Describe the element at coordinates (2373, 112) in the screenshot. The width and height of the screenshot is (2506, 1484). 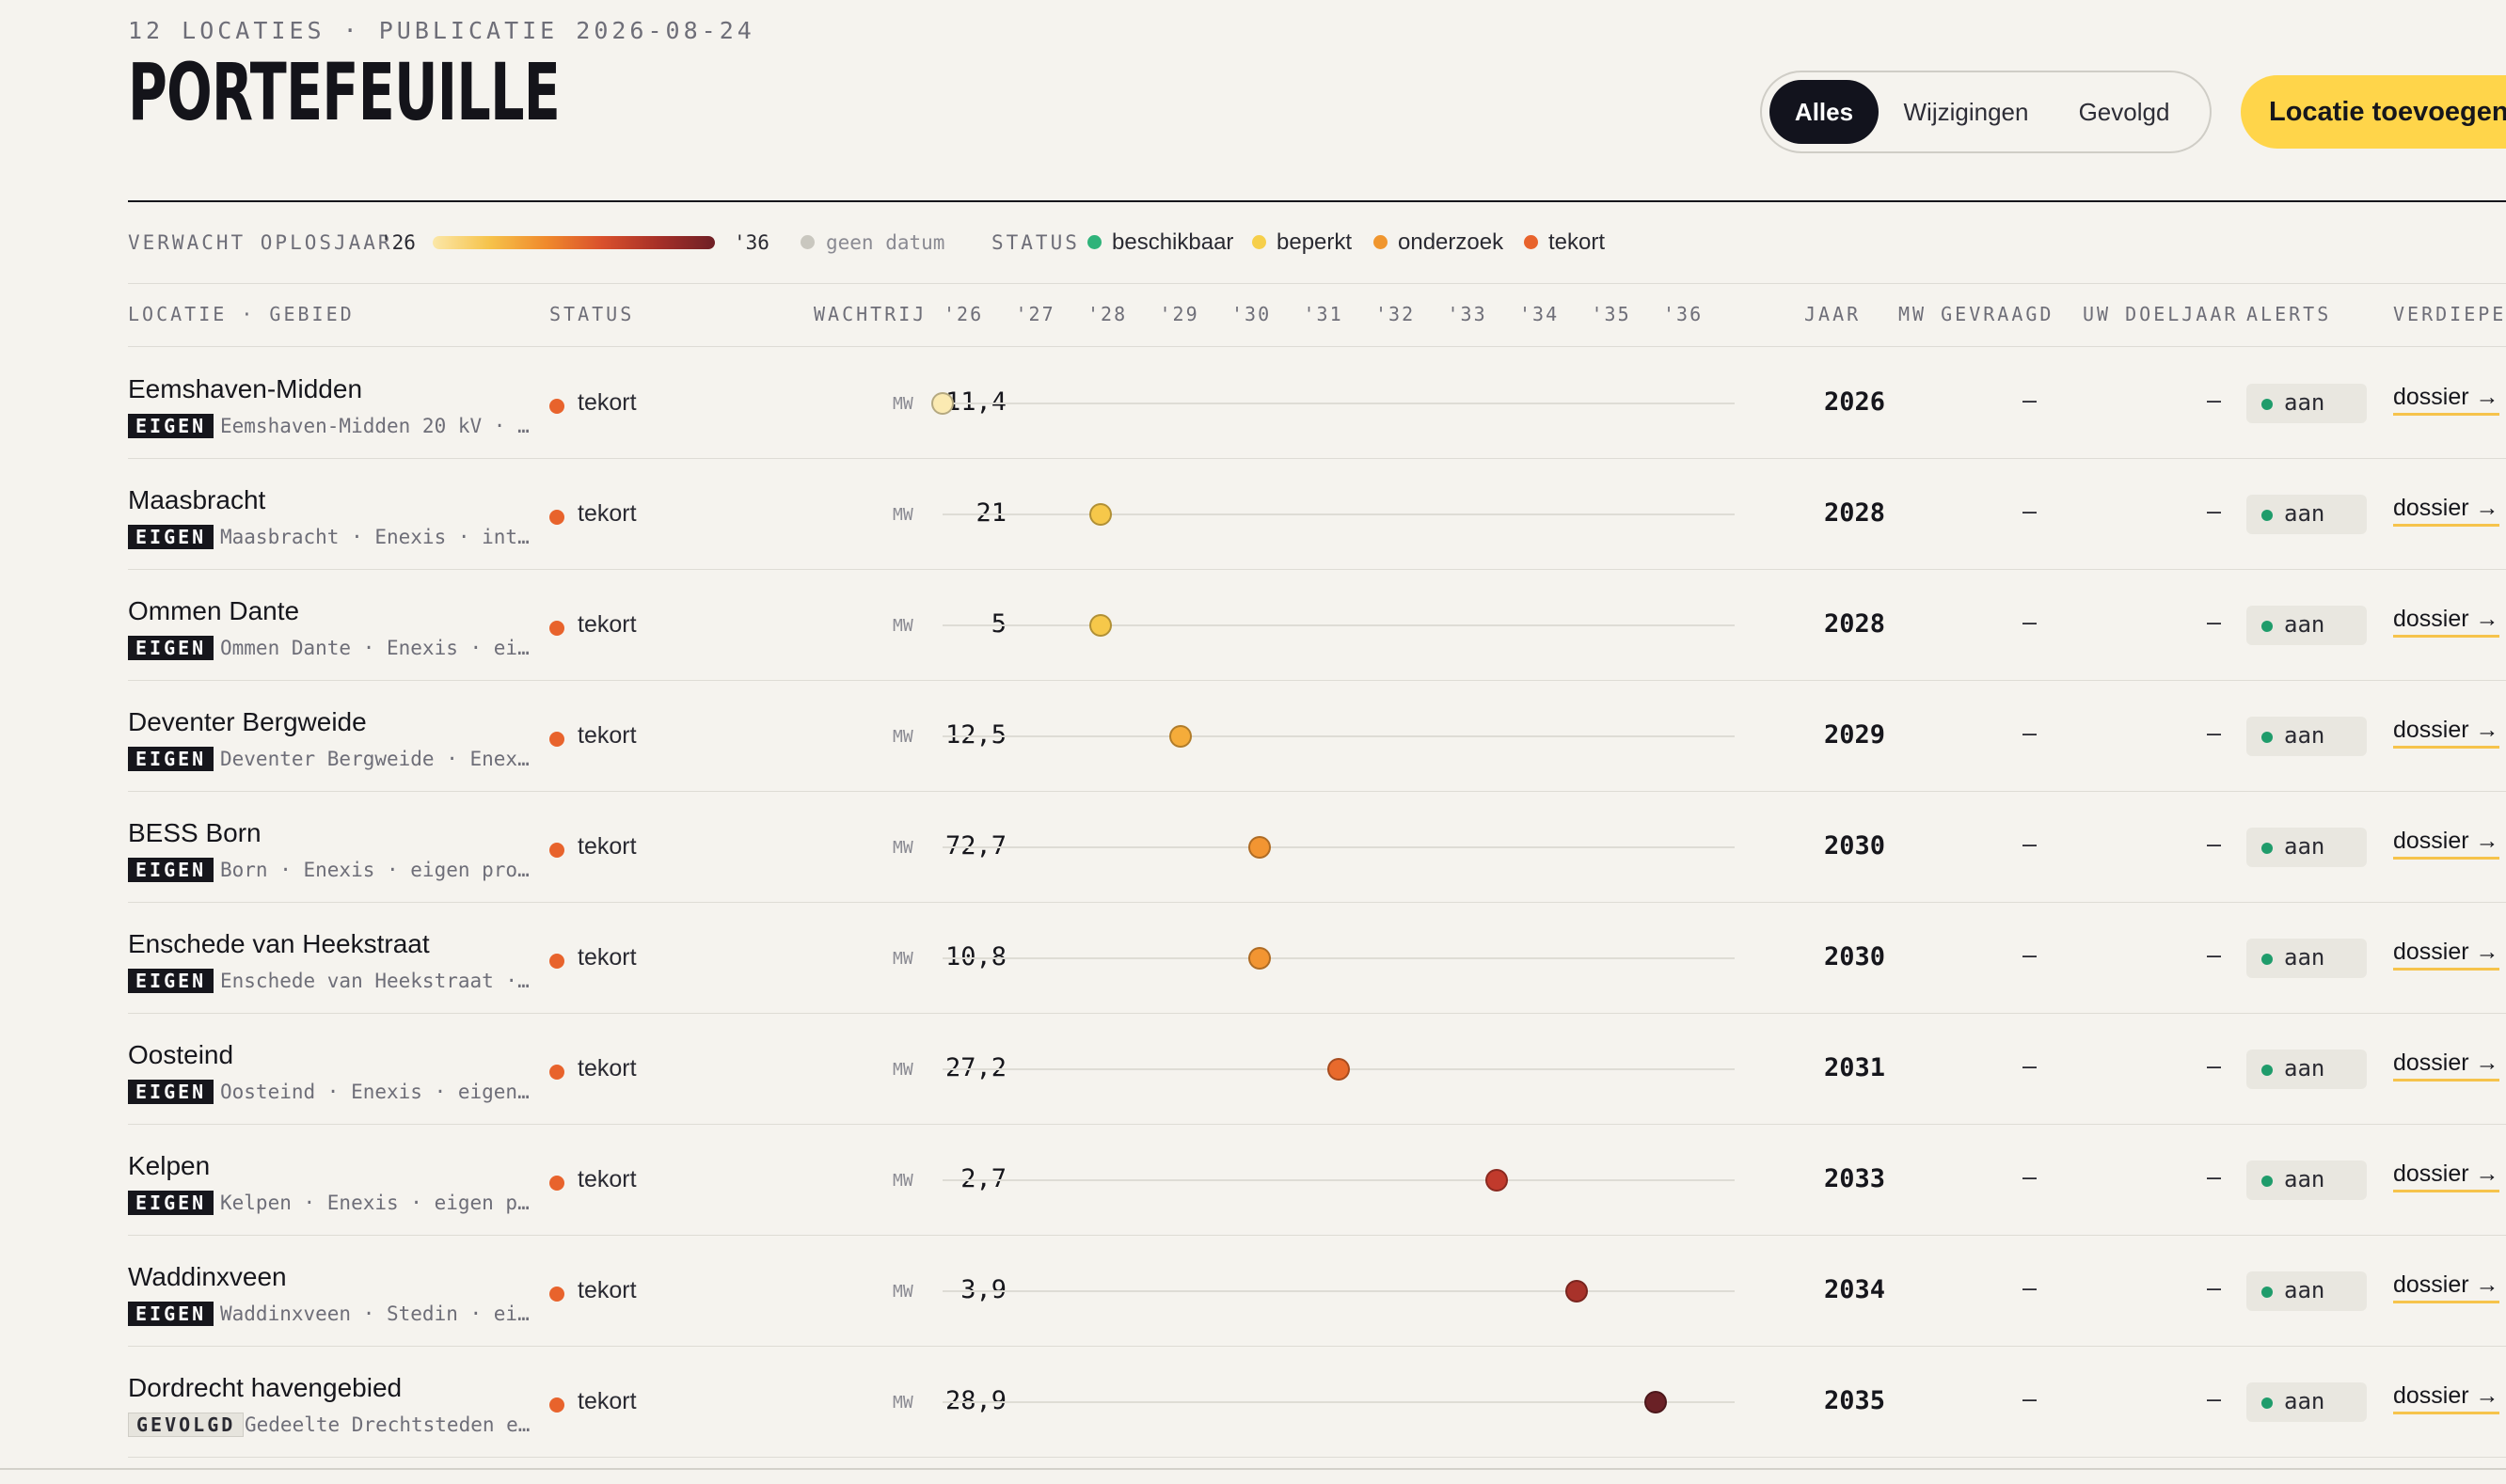
I see `add-location-button: Locatie toevoegen` at that location.